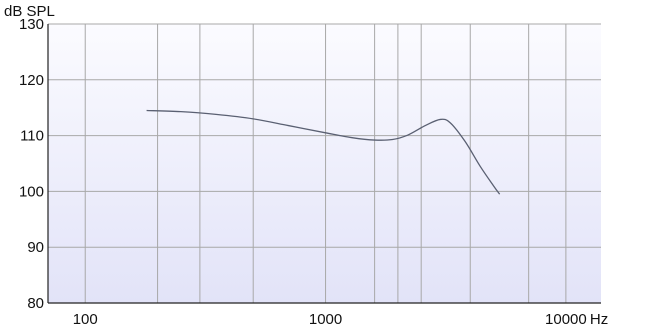  I want to click on y-tick-label: 130, so click(31, 24).